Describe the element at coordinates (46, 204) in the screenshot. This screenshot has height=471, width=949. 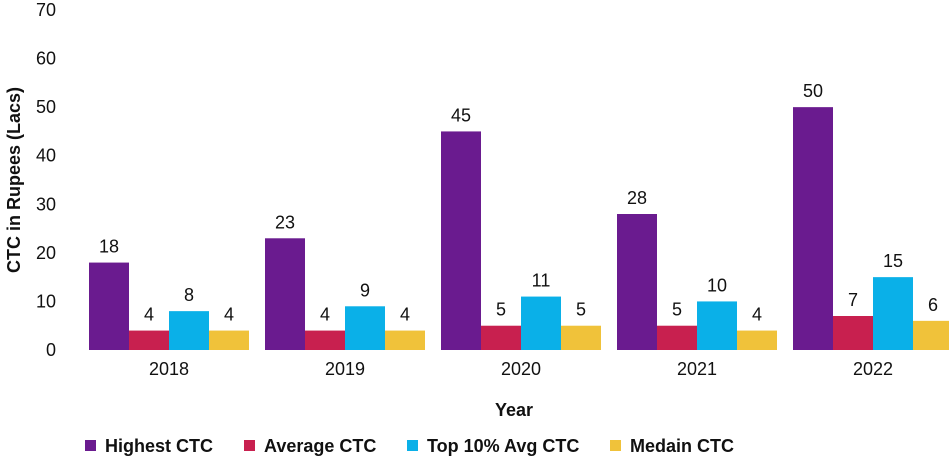
I see `y-tick-label: 30` at that location.